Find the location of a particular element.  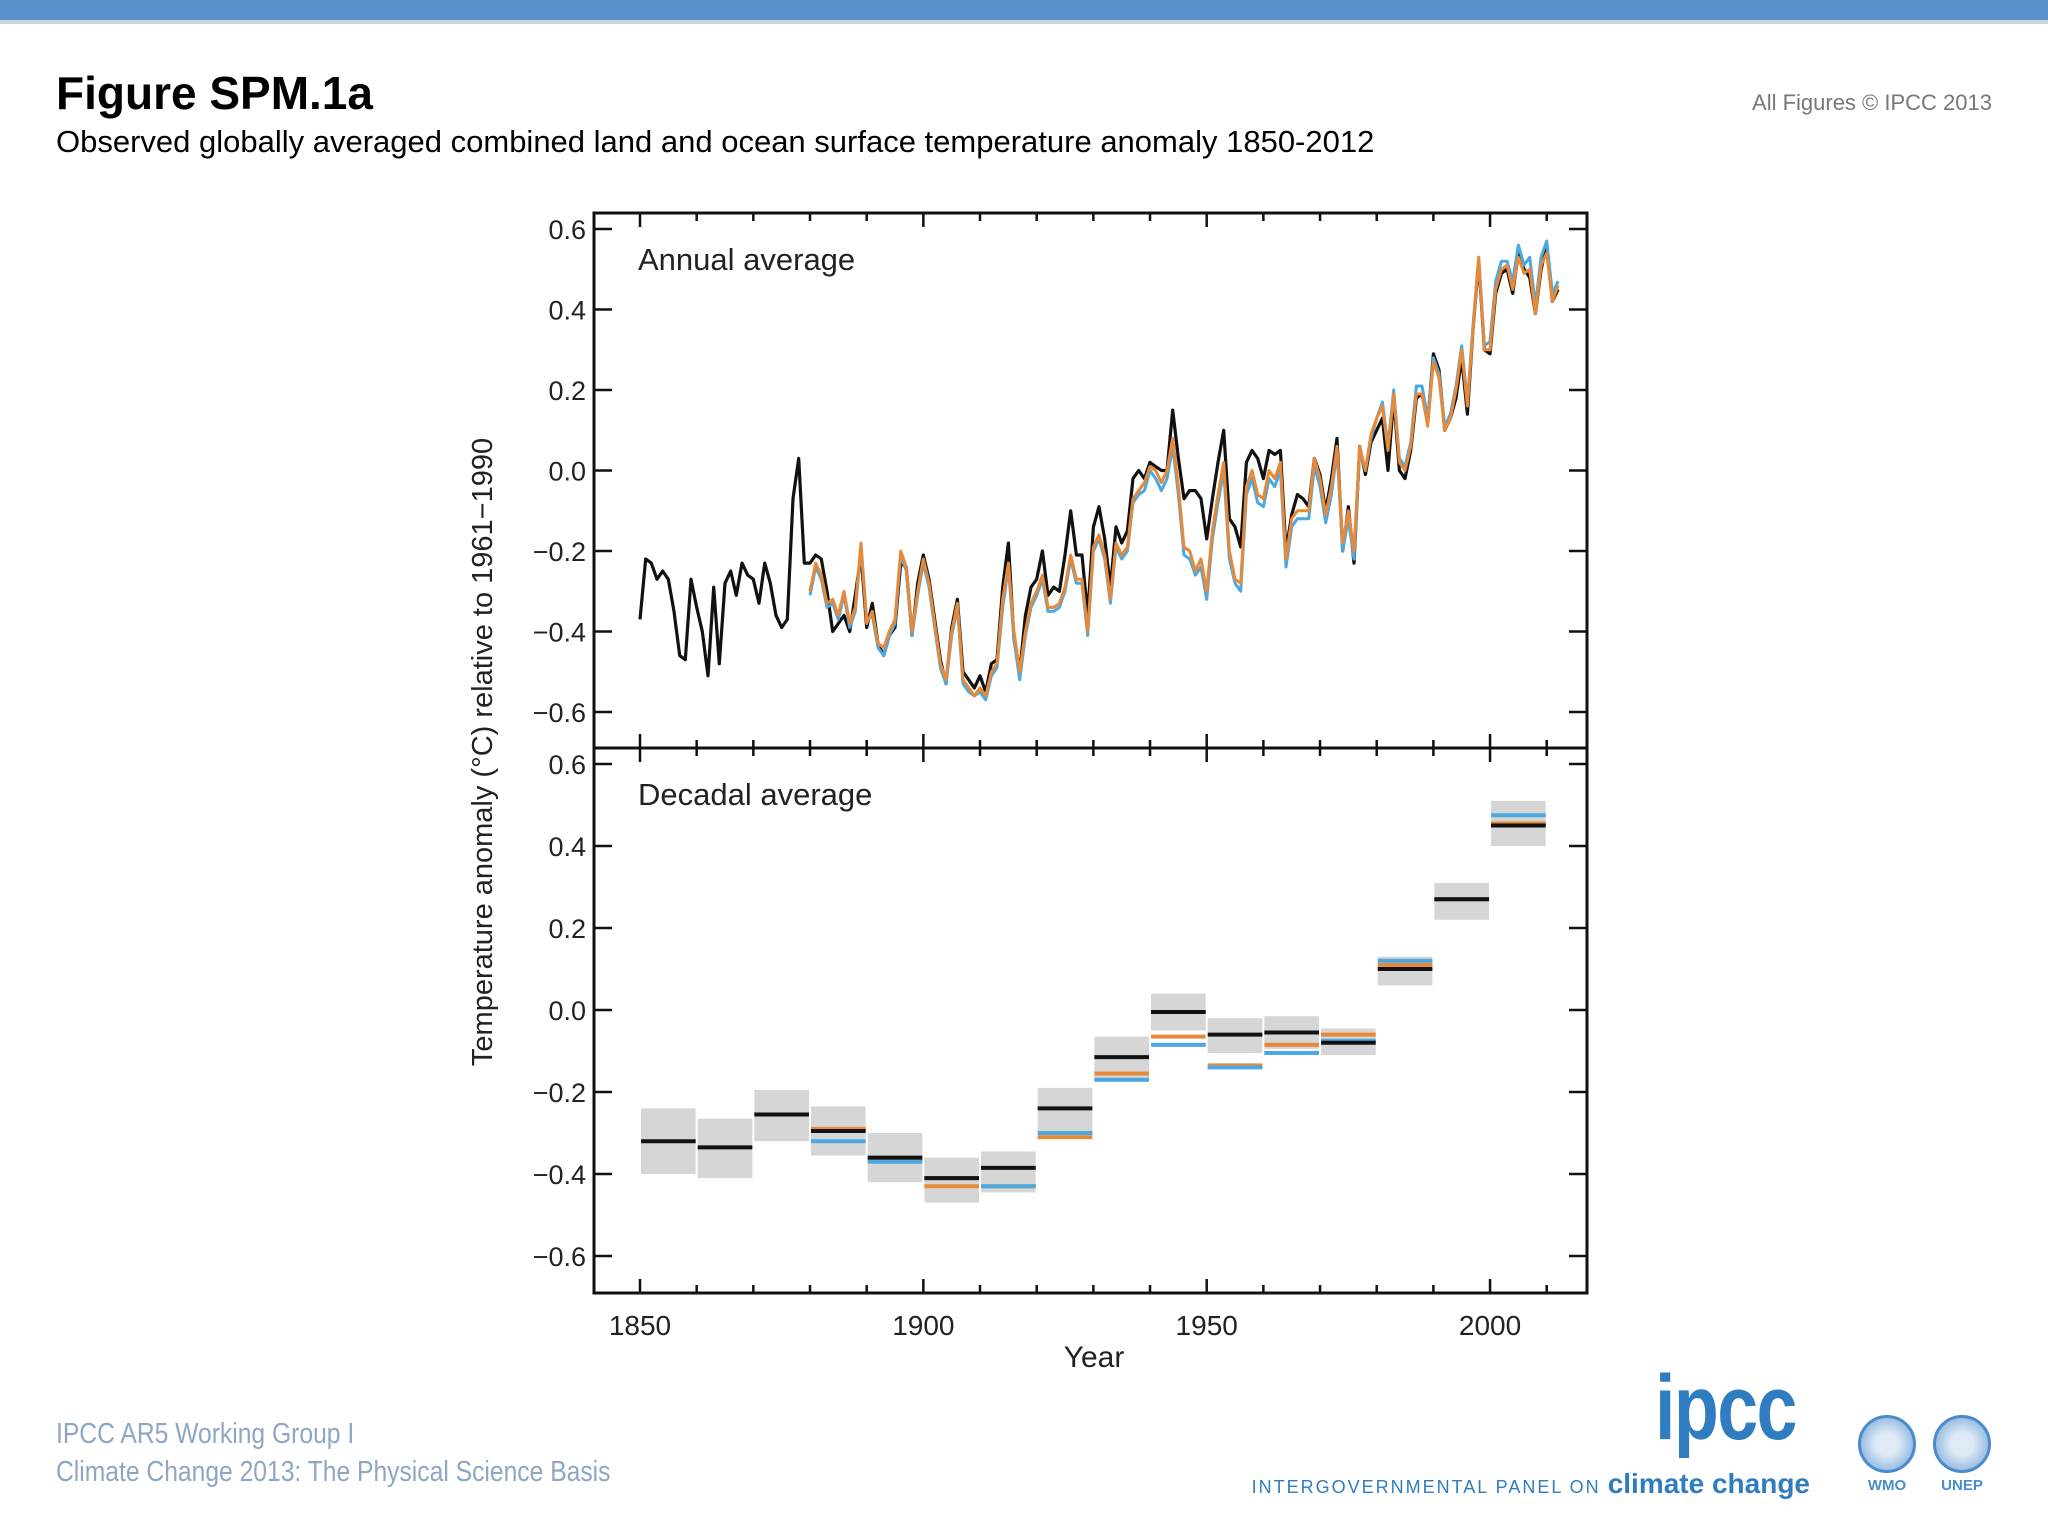

ipcc-tagline-bold: climate change is located at coordinates (1708, 1483).